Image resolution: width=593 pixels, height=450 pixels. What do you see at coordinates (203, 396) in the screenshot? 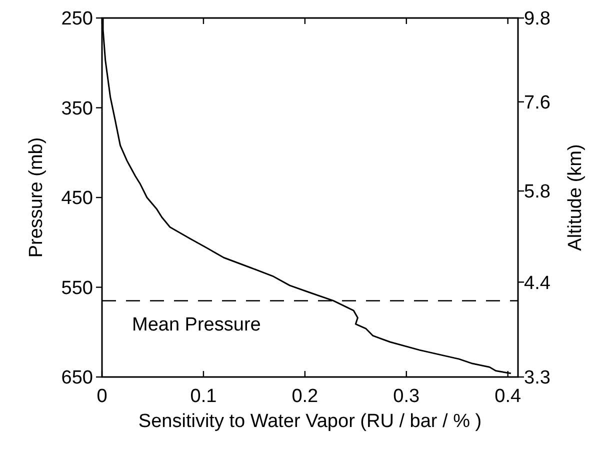
I see `x-tick-label: 0.1` at bounding box center [203, 396].